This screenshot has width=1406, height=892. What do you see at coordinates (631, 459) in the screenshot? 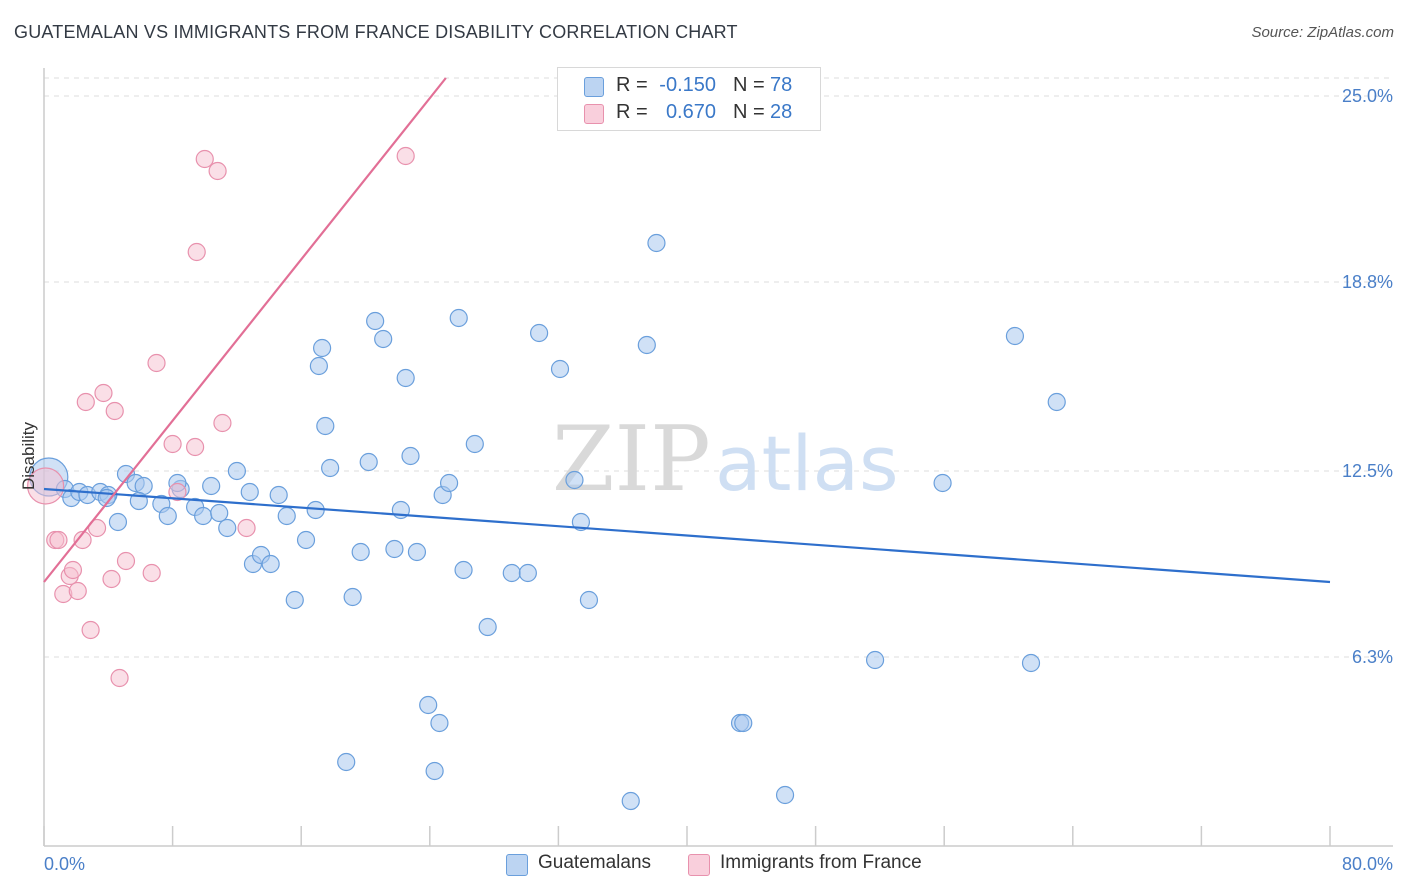
I see `watermark-zip: ZIP` at bounding box center [631, 459].